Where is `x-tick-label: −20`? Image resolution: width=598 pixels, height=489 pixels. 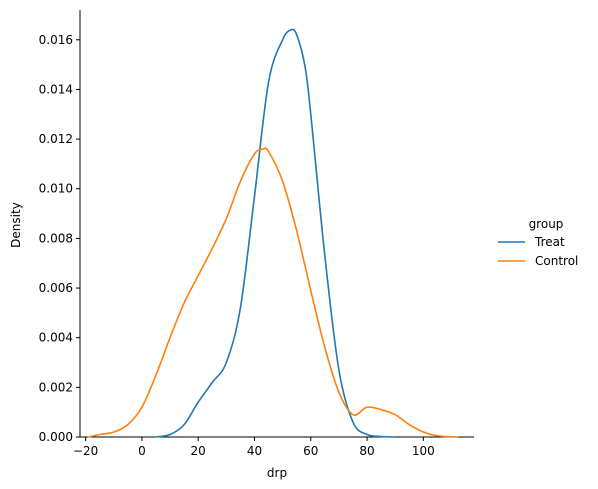 x-tick-label: −20 is located at coordinates (85, 451).